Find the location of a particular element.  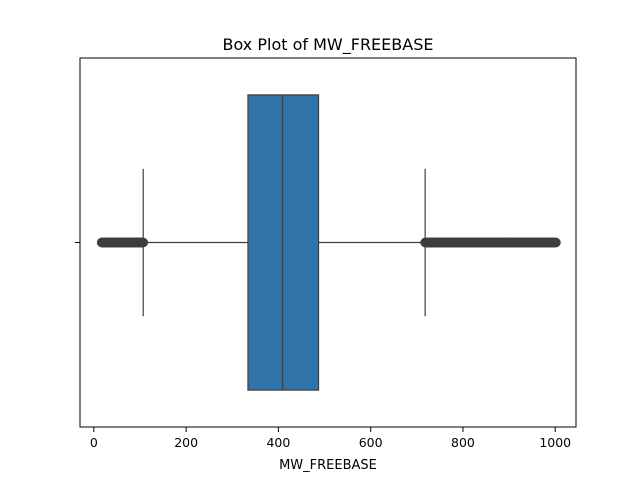

x-tick-label: 0 is located at coordinates (94, 442).